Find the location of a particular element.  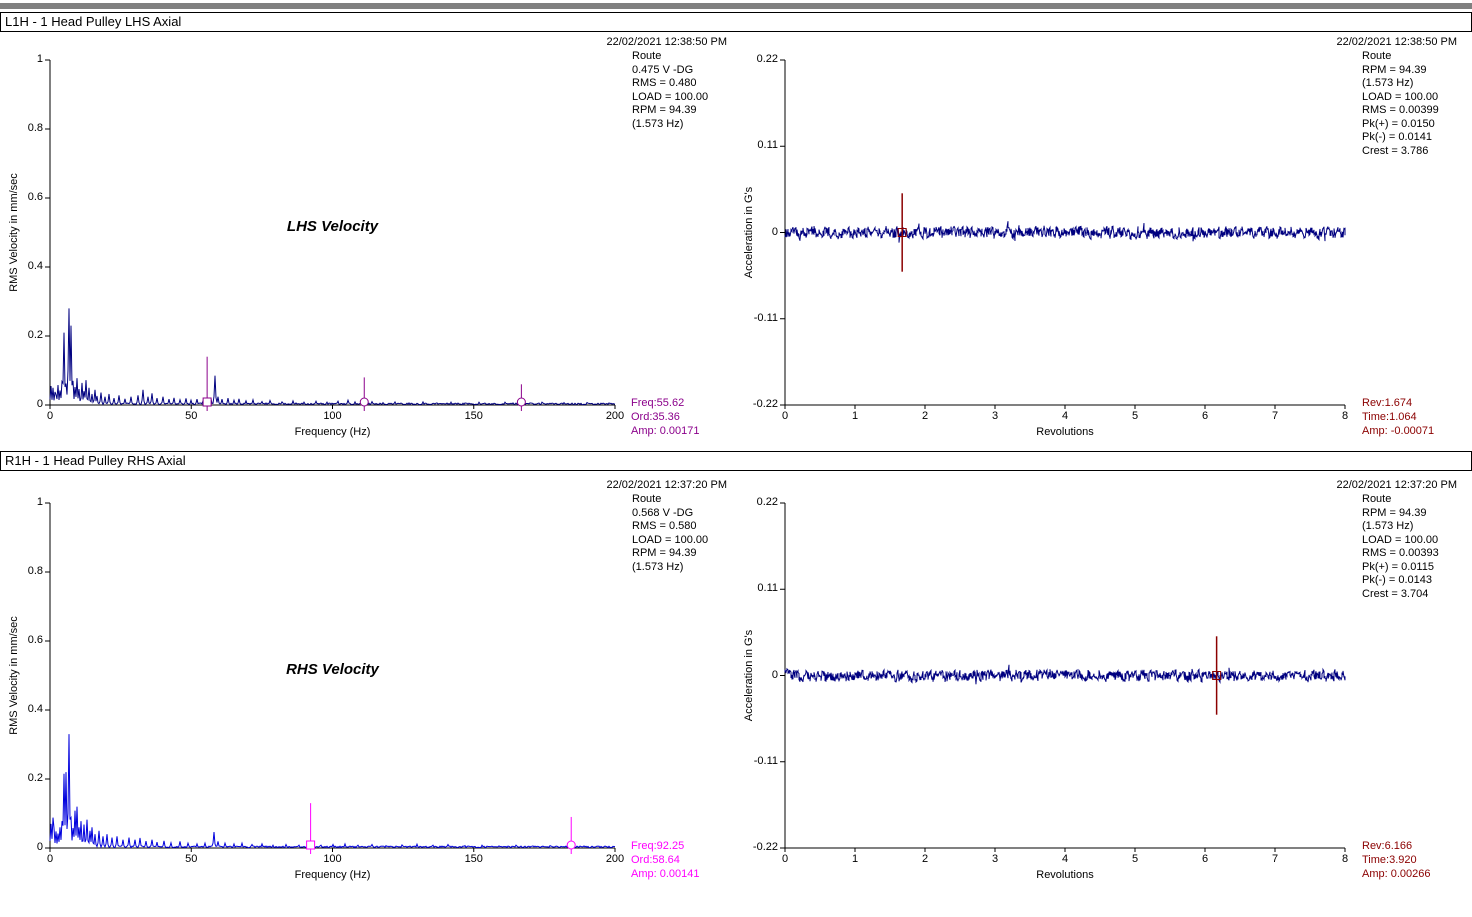

annotation-line: Pk(-) = 0.0143 is located at coordinates (1397, 580).